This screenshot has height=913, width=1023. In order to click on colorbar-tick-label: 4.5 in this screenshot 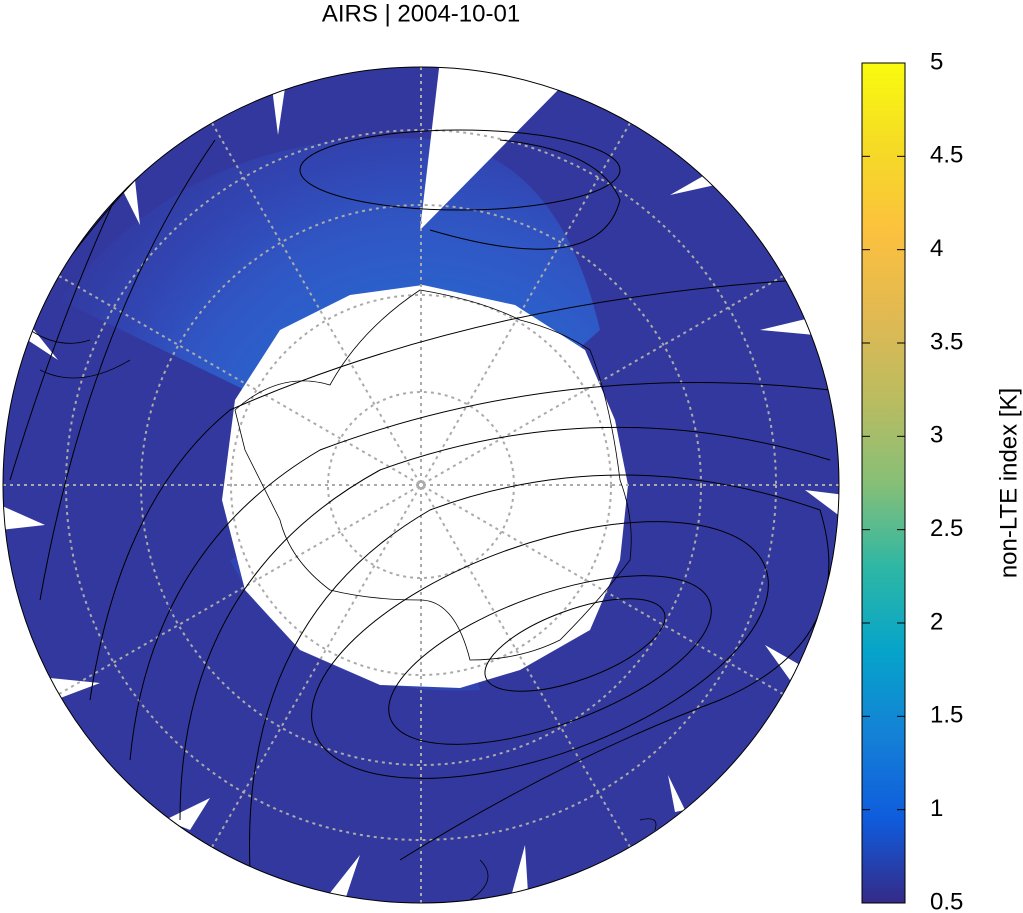, I will do `click(946, 155)`.